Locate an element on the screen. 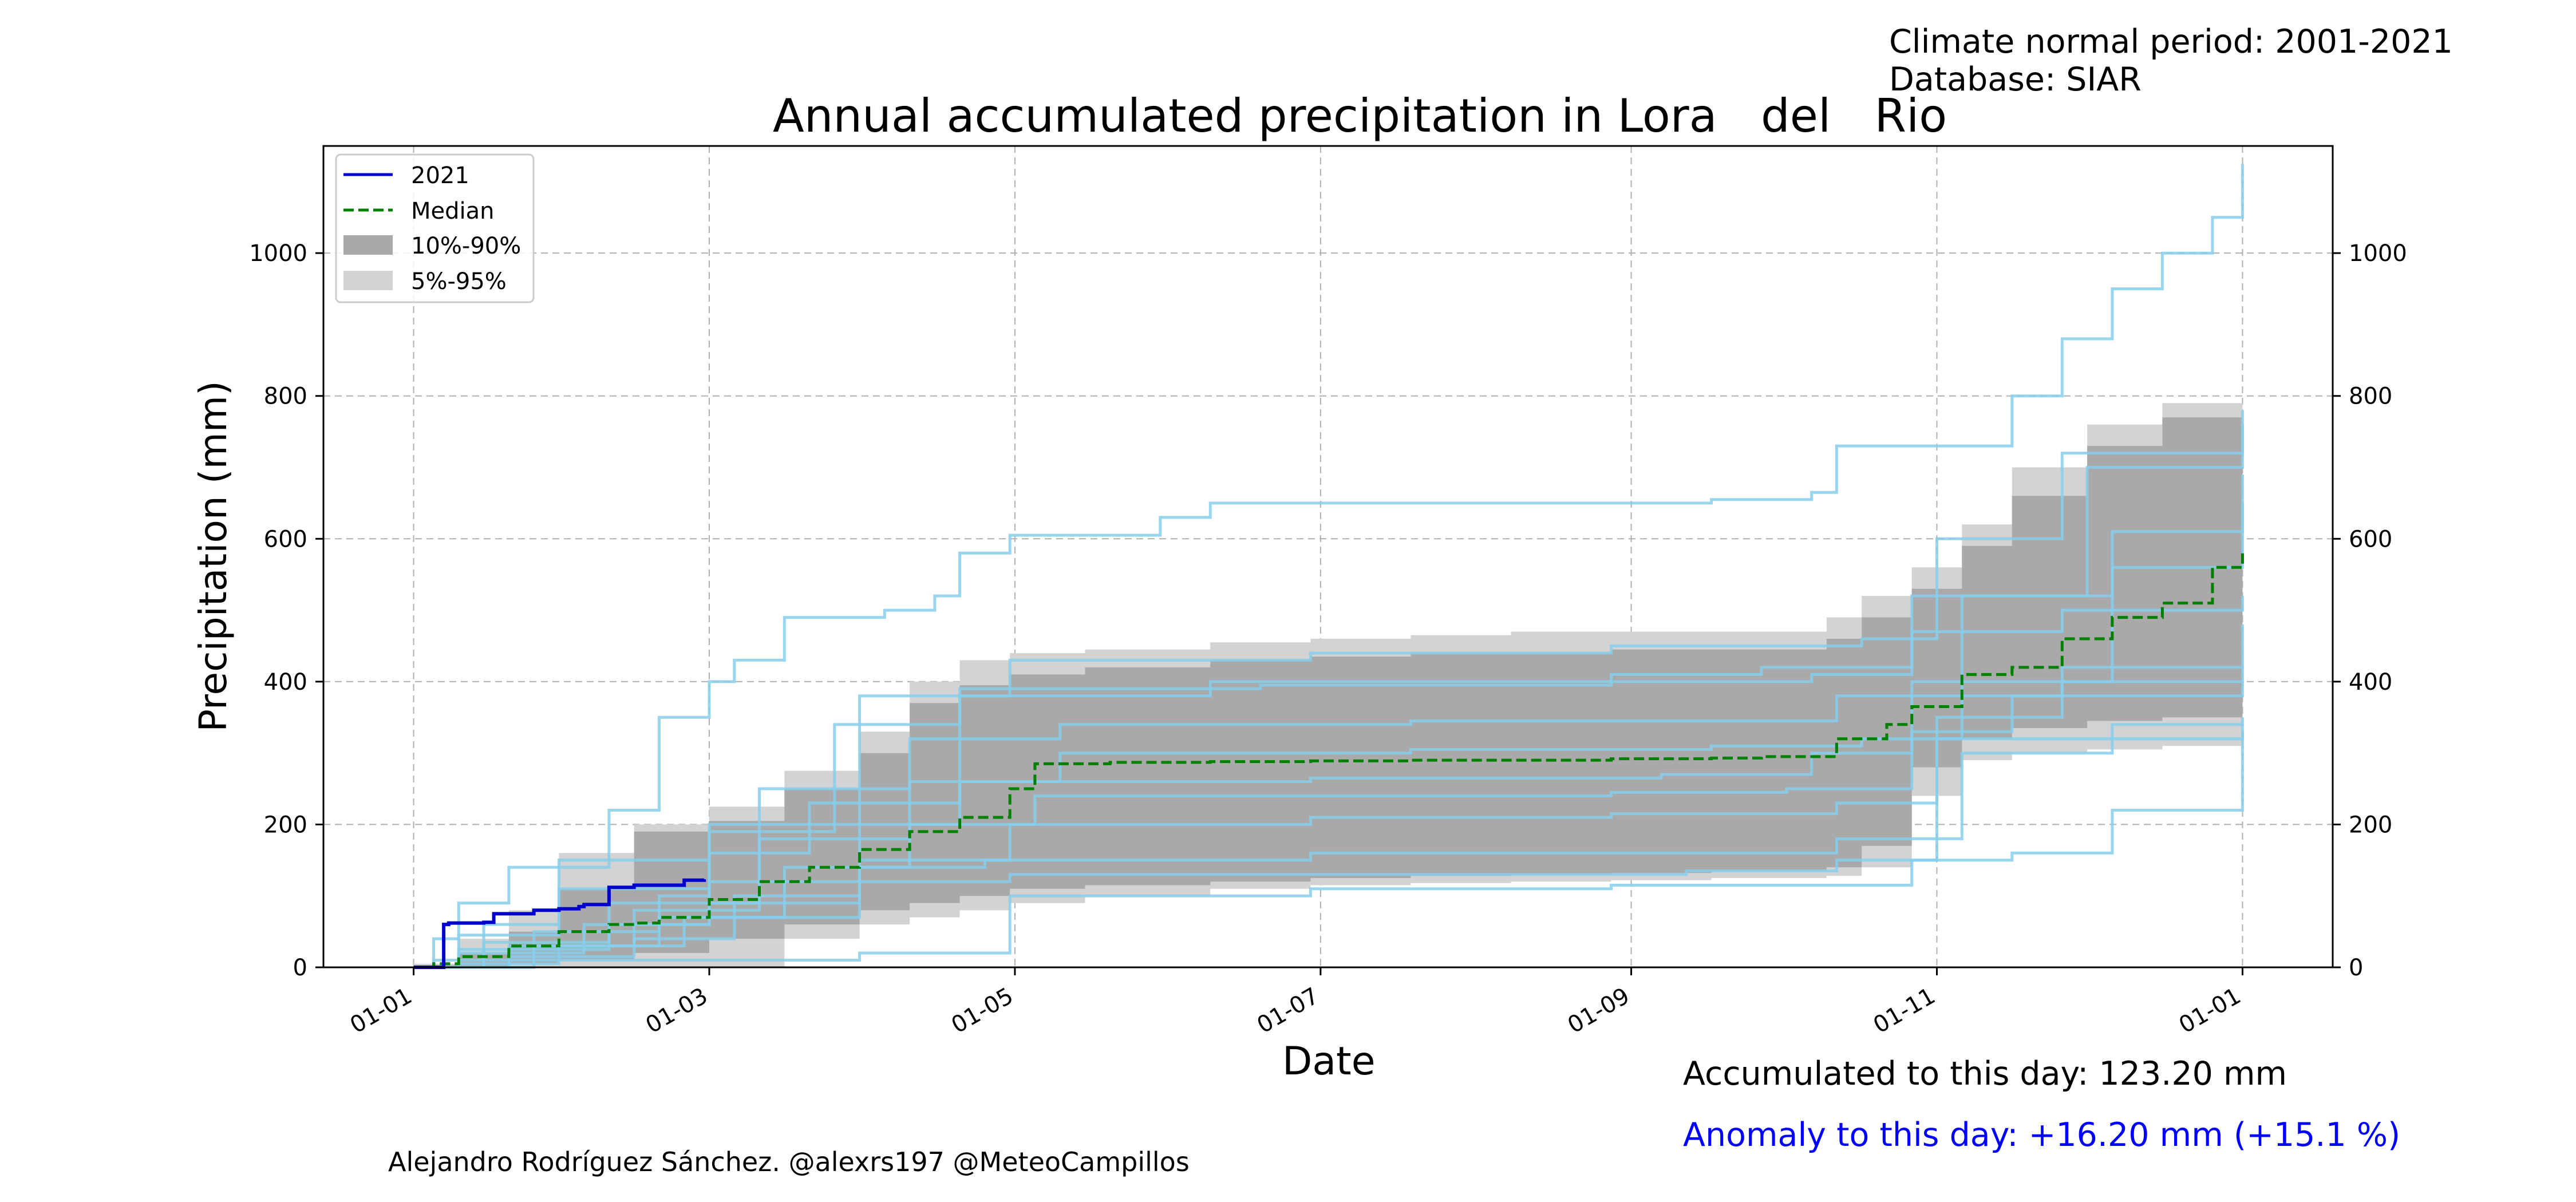 This screenshot has width=2576, height=1202. legend-label-median: Median is located at coordinates (453, 211).